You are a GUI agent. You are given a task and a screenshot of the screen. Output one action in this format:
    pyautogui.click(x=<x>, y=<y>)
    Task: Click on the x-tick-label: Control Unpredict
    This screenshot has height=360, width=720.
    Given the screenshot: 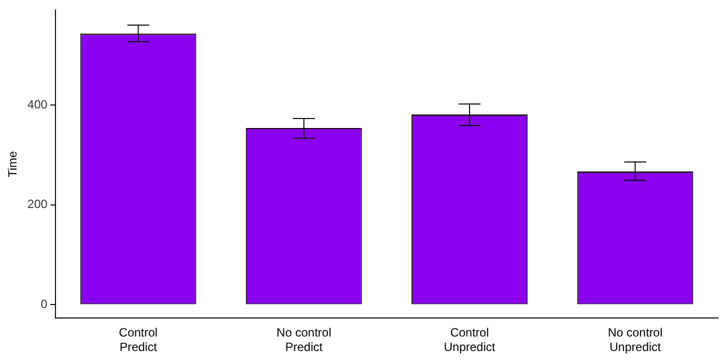 What is the action you would take?
    pyautogui.click(x=470, y=340)
    